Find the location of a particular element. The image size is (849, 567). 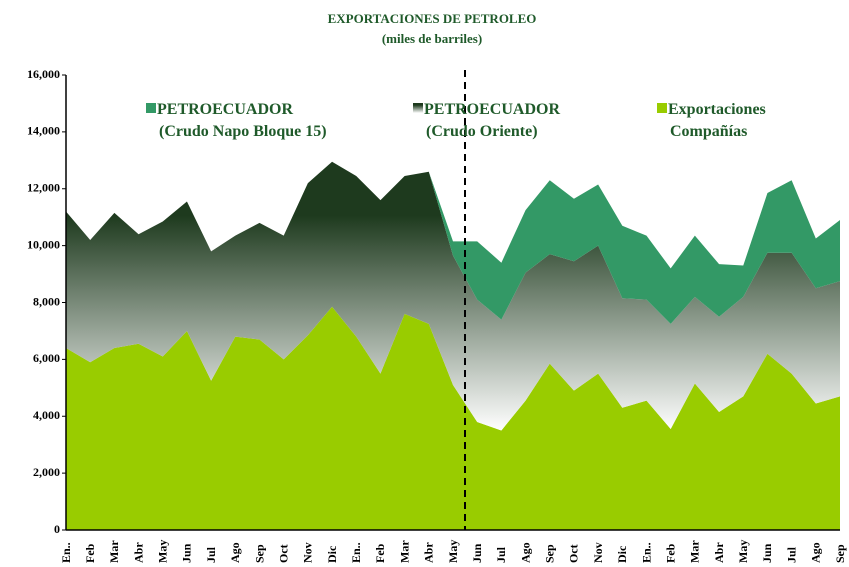

y-tick-label: 2,000 is located at coordinates (46, 472).